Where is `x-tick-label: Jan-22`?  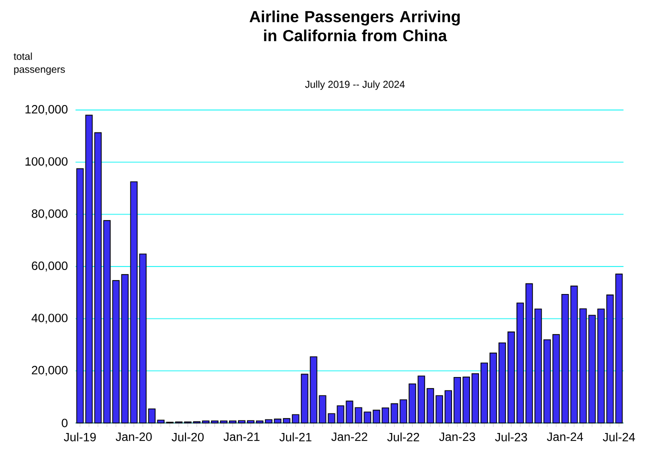 x-tick-label: Jan-22 is located at coordinates (349, 437).